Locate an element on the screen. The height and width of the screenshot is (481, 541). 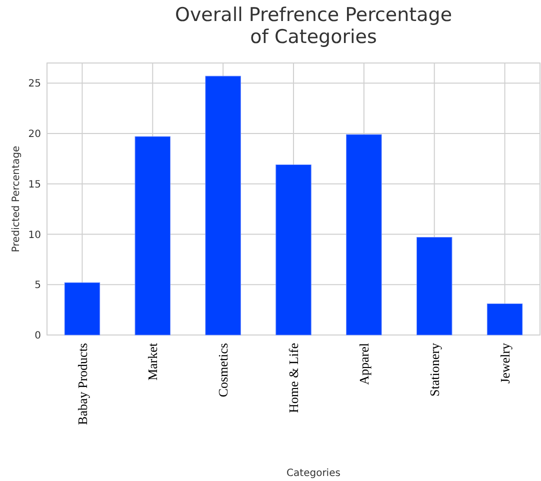
y-axis-title: Predicted Percentage is located at coordinates (16, 199).